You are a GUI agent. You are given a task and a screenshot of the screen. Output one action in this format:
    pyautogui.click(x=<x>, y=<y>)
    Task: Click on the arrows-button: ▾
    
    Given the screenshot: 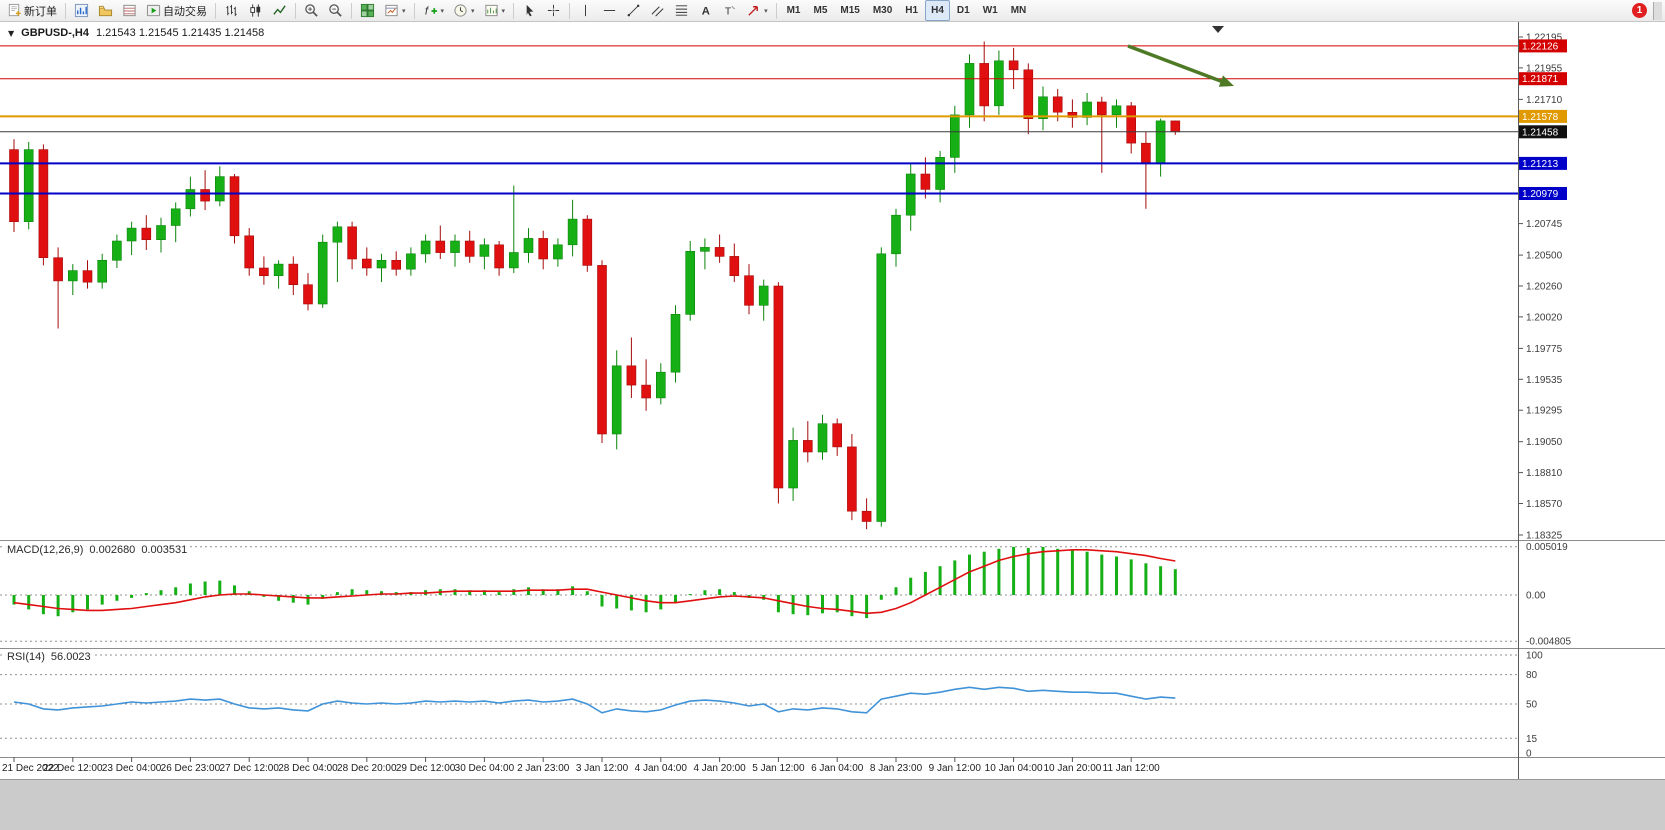 What is the action you would take?
    pyautogui.click(x=757, y=10)
    